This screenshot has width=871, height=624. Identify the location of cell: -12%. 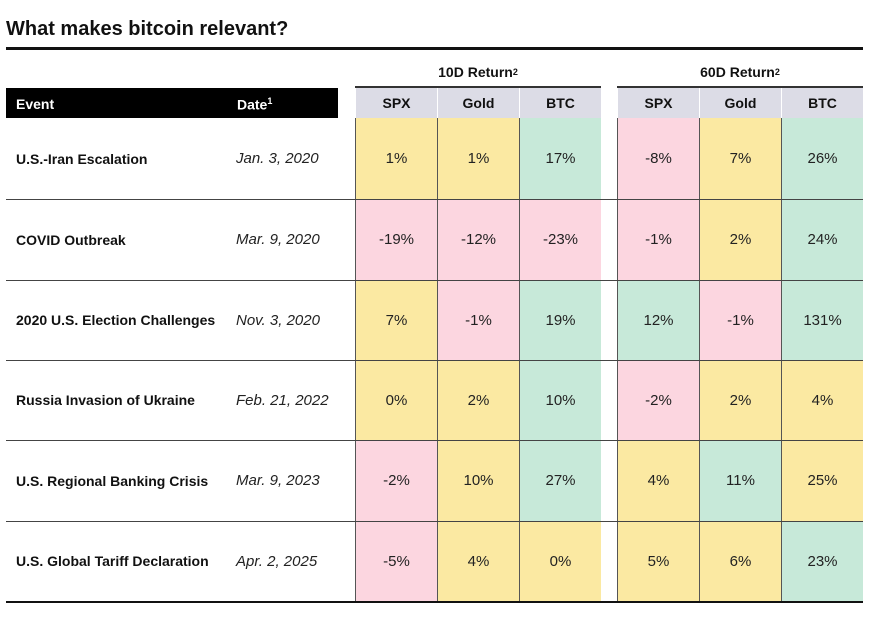
(478, 239).